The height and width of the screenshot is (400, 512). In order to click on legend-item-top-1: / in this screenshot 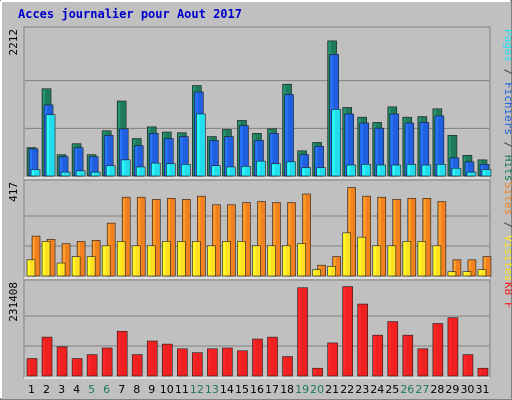, I will do `click(507, 68)`.